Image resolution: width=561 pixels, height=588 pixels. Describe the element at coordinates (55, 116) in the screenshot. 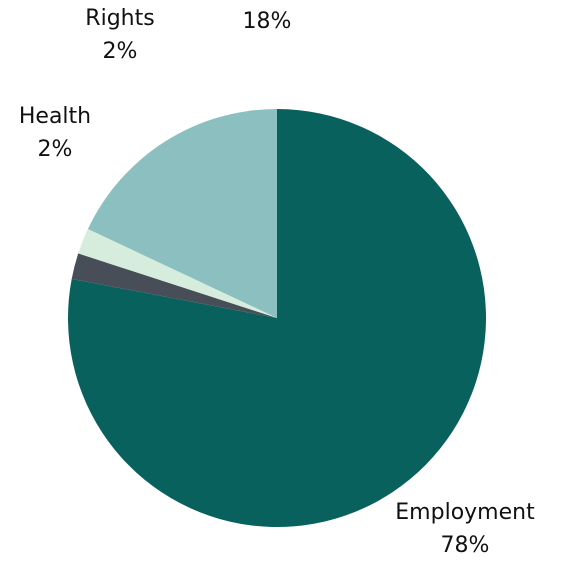

I see `slice-name-label-health: Health` at that location.